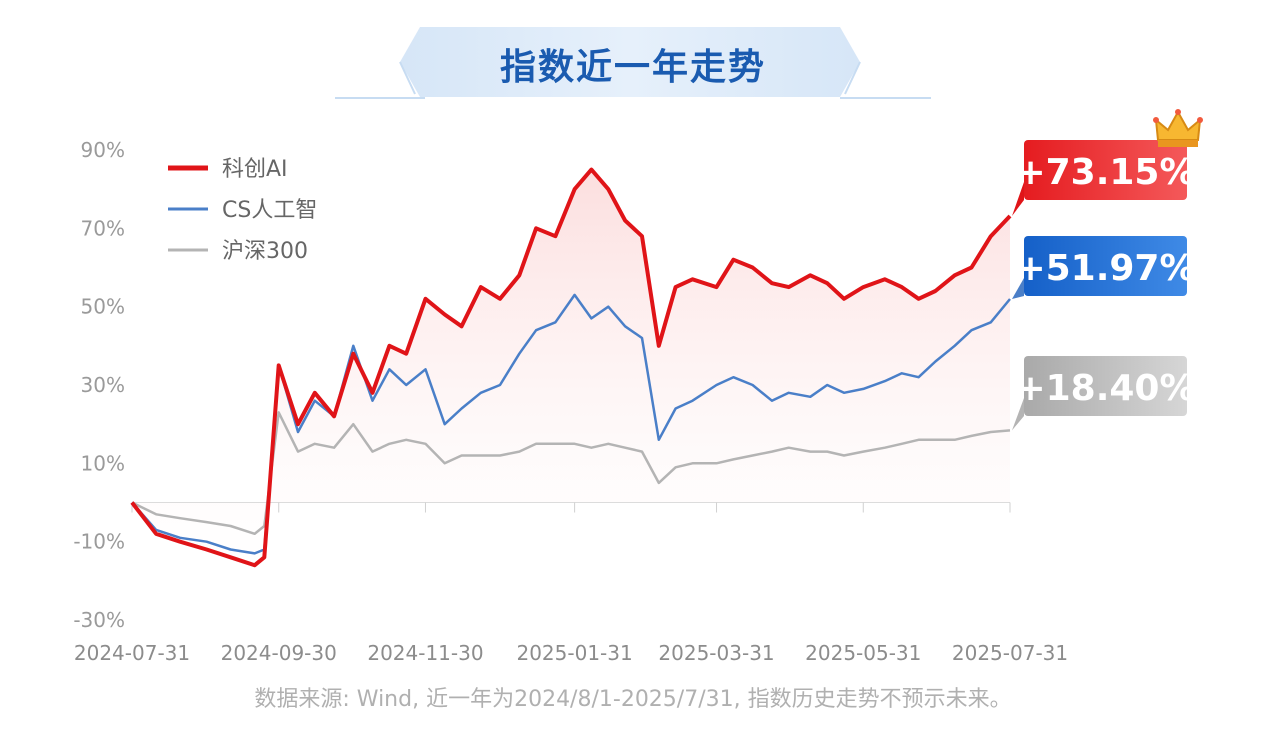 The height and width of the screenshot is (738, 1266). I want to click on legend-label-0: 科创AI, so click(255, 169).